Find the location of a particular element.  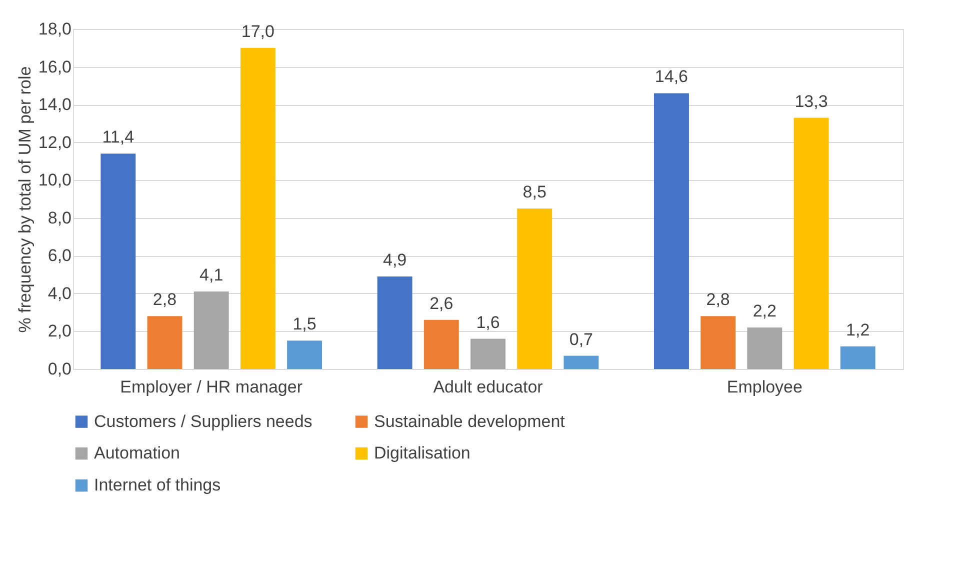

legend-label: Automation is located at coordinates (137, 453).